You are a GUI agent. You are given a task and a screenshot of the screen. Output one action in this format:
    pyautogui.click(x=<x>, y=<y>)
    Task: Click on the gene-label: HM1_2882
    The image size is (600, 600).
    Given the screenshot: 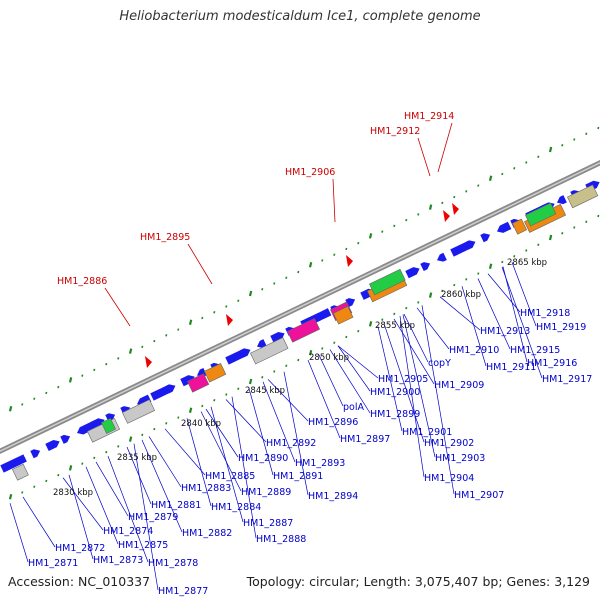 What is the action you would take?
    pyautogui.click(x=207, y=533)
    